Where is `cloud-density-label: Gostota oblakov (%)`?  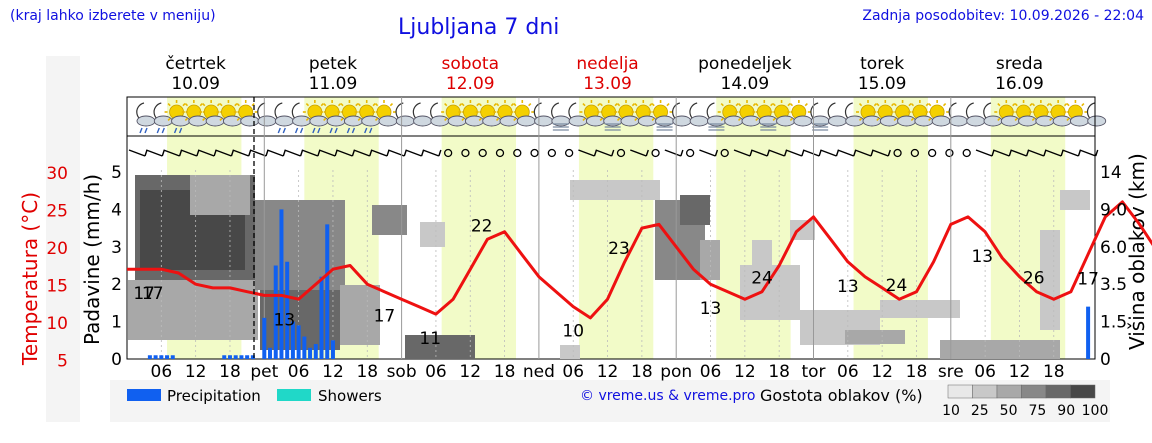 cloud-density-label: Gostota oblakov (%) is located at coordinates (841, 395).